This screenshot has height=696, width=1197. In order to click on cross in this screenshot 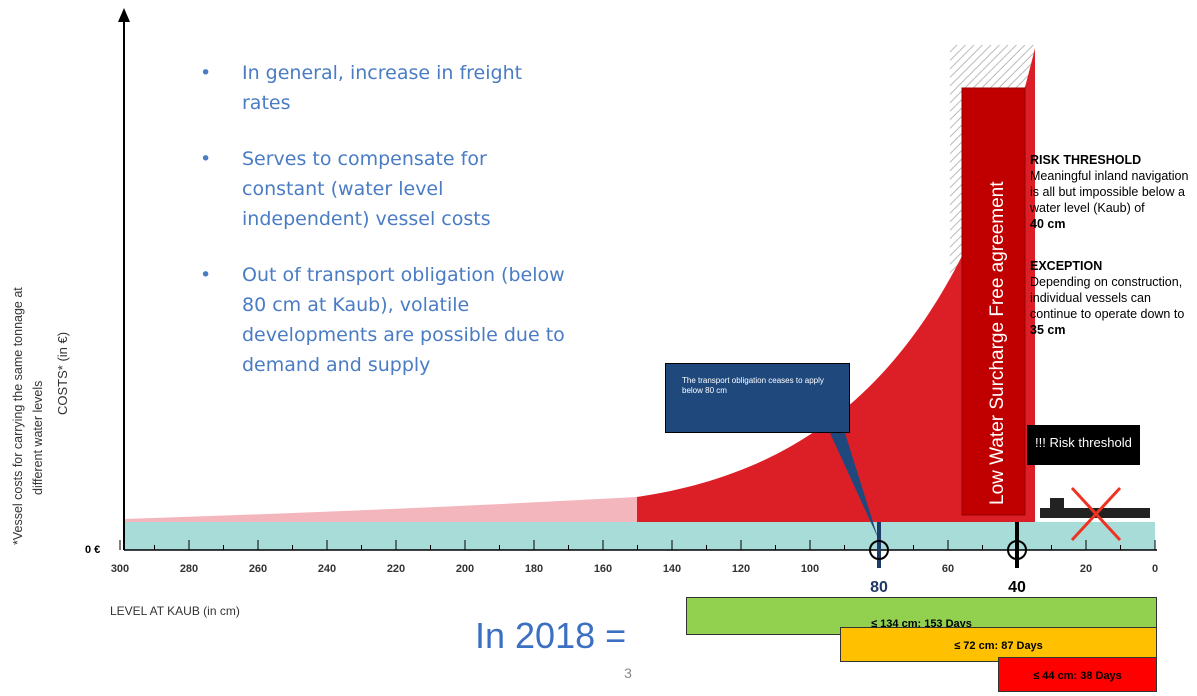, I will do `click(1096, 514)`.